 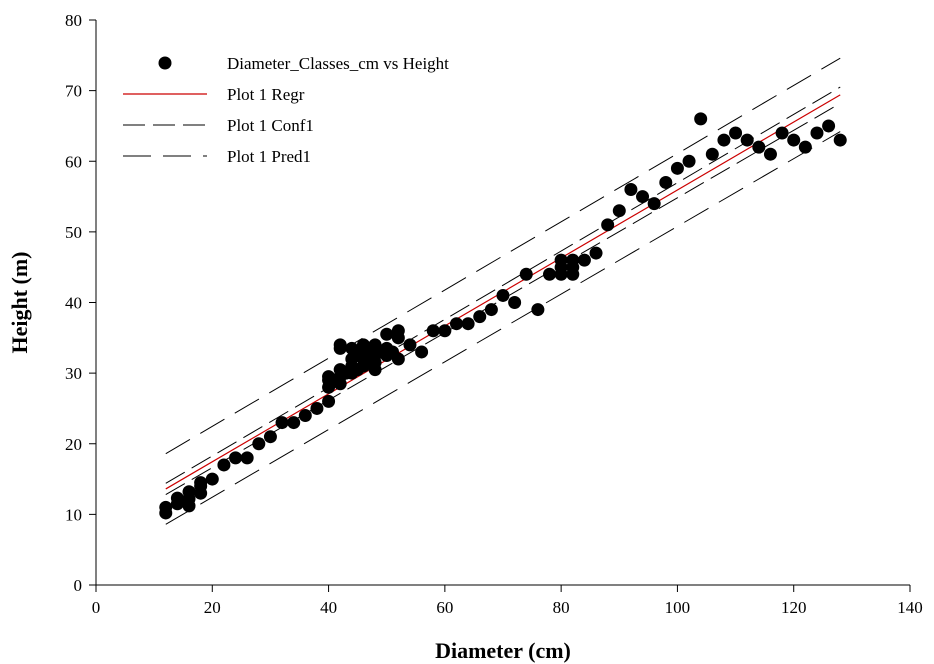 I want to click on y-tick-label: 50, so click(x=73, y=232).